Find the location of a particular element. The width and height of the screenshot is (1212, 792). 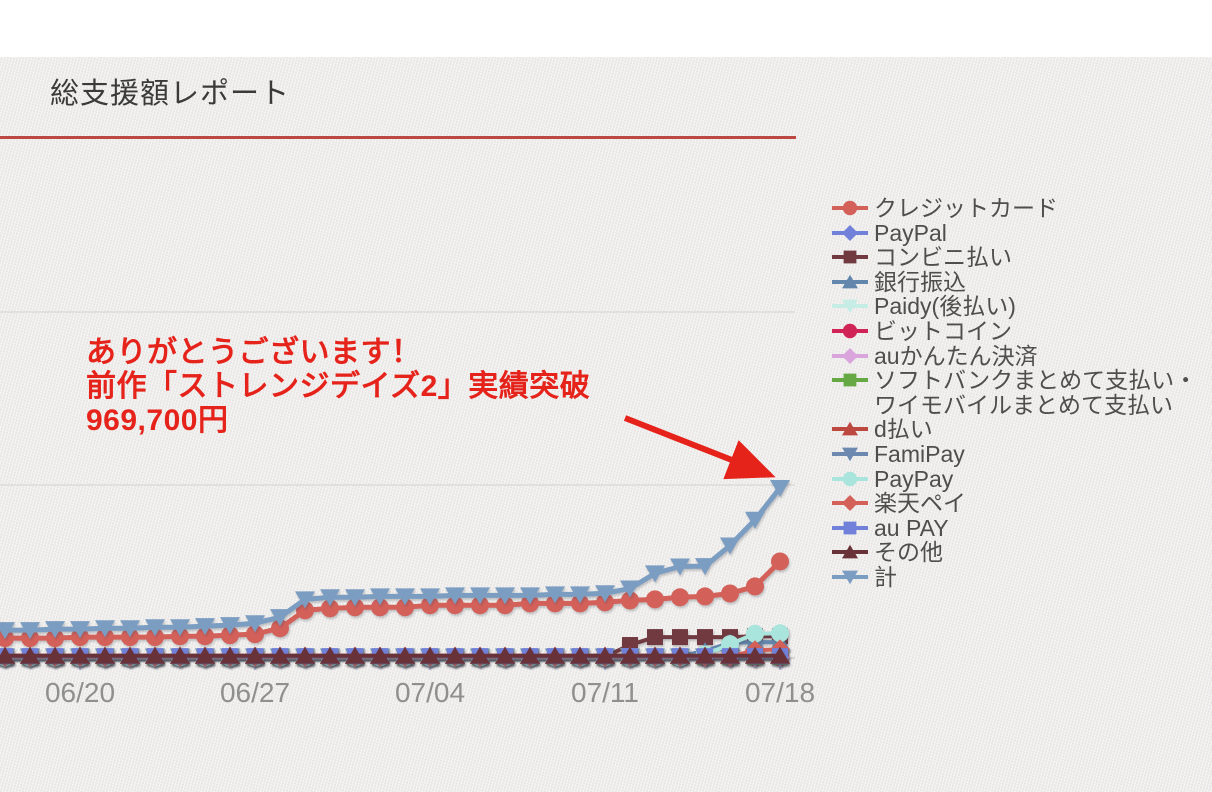

legend-item: FamiPay is located at coordinates (1021, 454).